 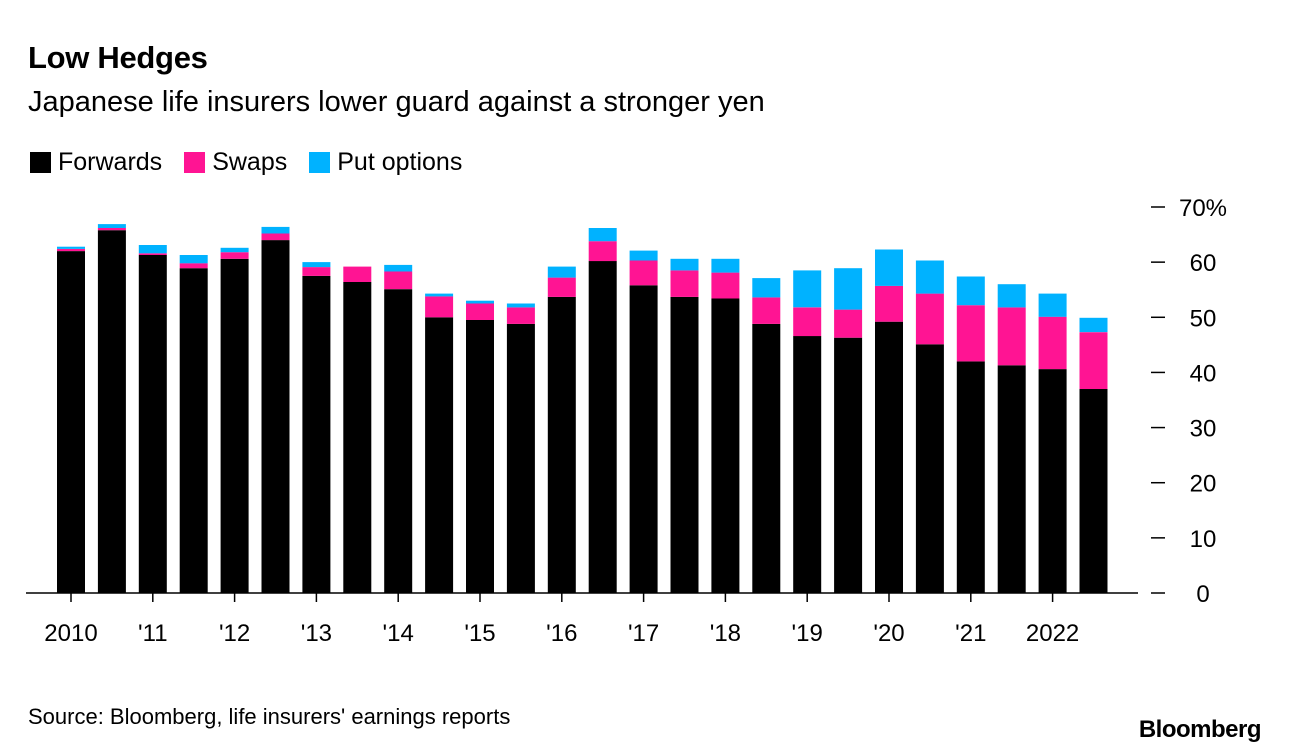 I want to click on x-tick-label-12: 2022, so click(x=1052, y=633).